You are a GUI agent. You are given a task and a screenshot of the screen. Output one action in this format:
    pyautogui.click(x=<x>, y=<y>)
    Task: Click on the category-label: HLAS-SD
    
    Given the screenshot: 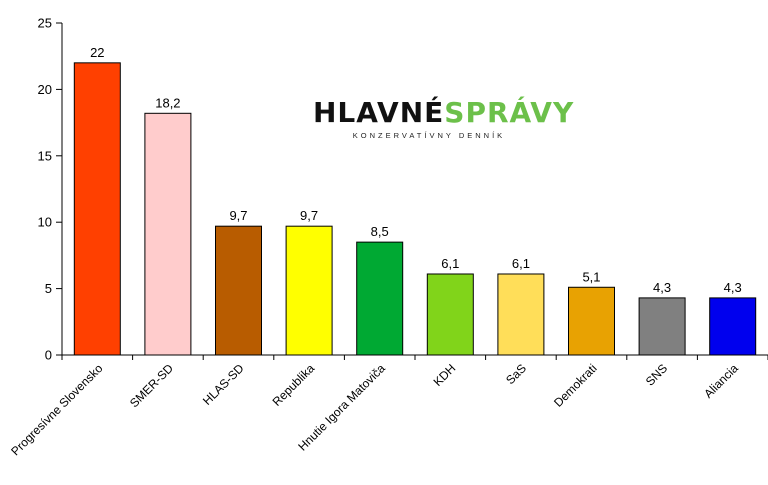 What is the action you would take?
    pyautogui.click(x=223, y=384)
    